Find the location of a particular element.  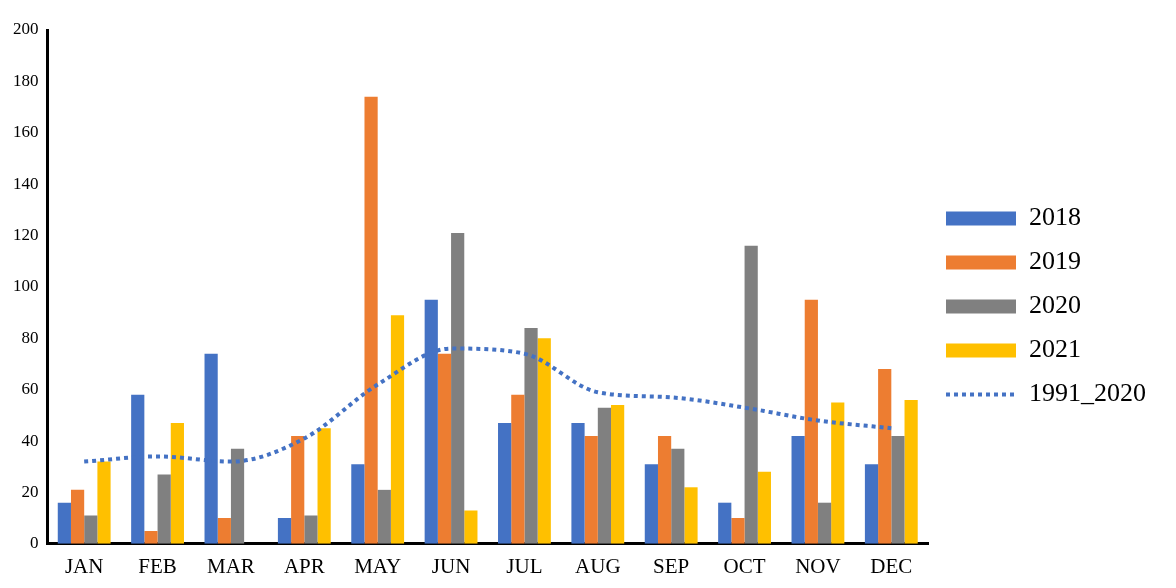

x-tick-label: AUG is located at coordinates (598, 565).